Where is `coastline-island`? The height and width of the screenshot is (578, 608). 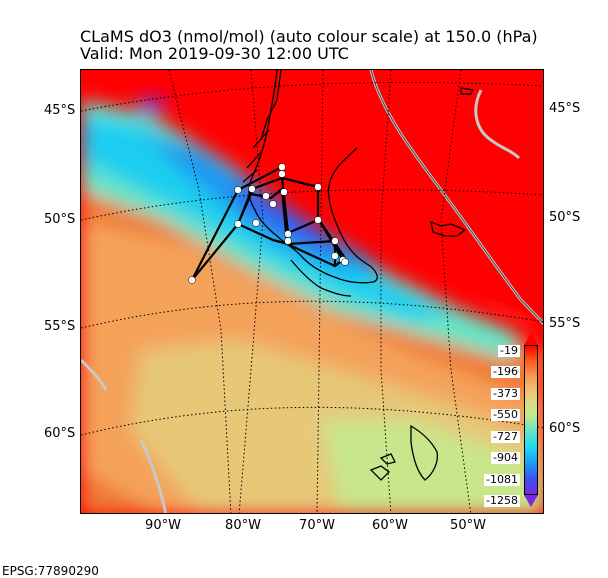 coastline-island is located at coordinates (467, 91).